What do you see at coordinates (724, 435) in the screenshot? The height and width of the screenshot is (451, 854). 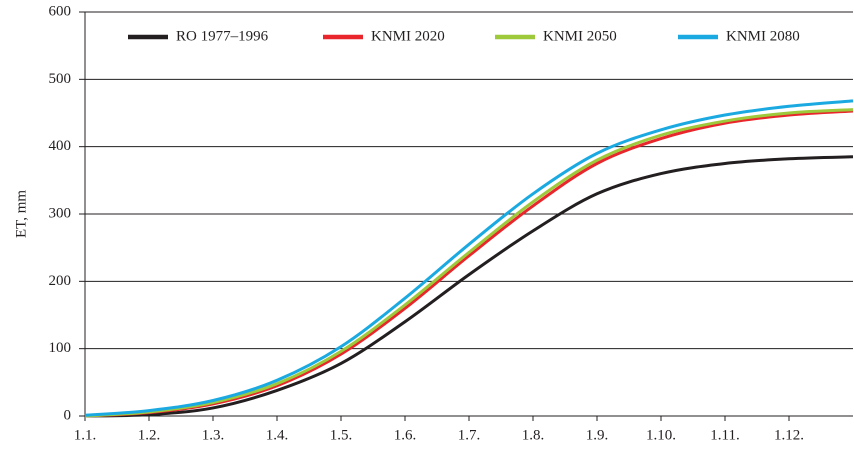 I see `x-tick-label: 1.11.` at bounding box center [724, 435].